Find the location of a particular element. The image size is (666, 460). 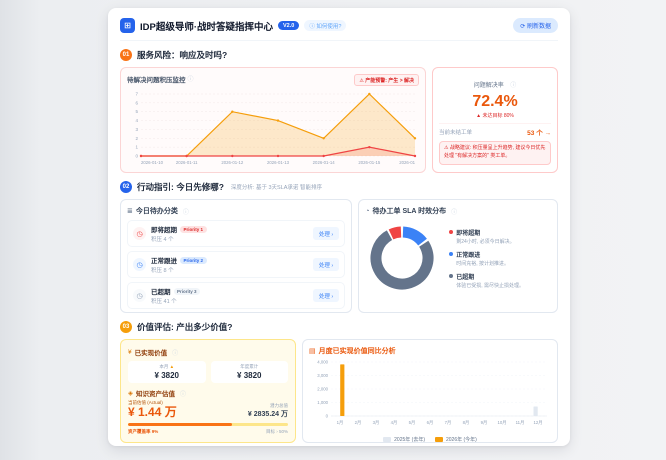

legend-label: 2026年 (今年) is located at coordinates (461, 440).